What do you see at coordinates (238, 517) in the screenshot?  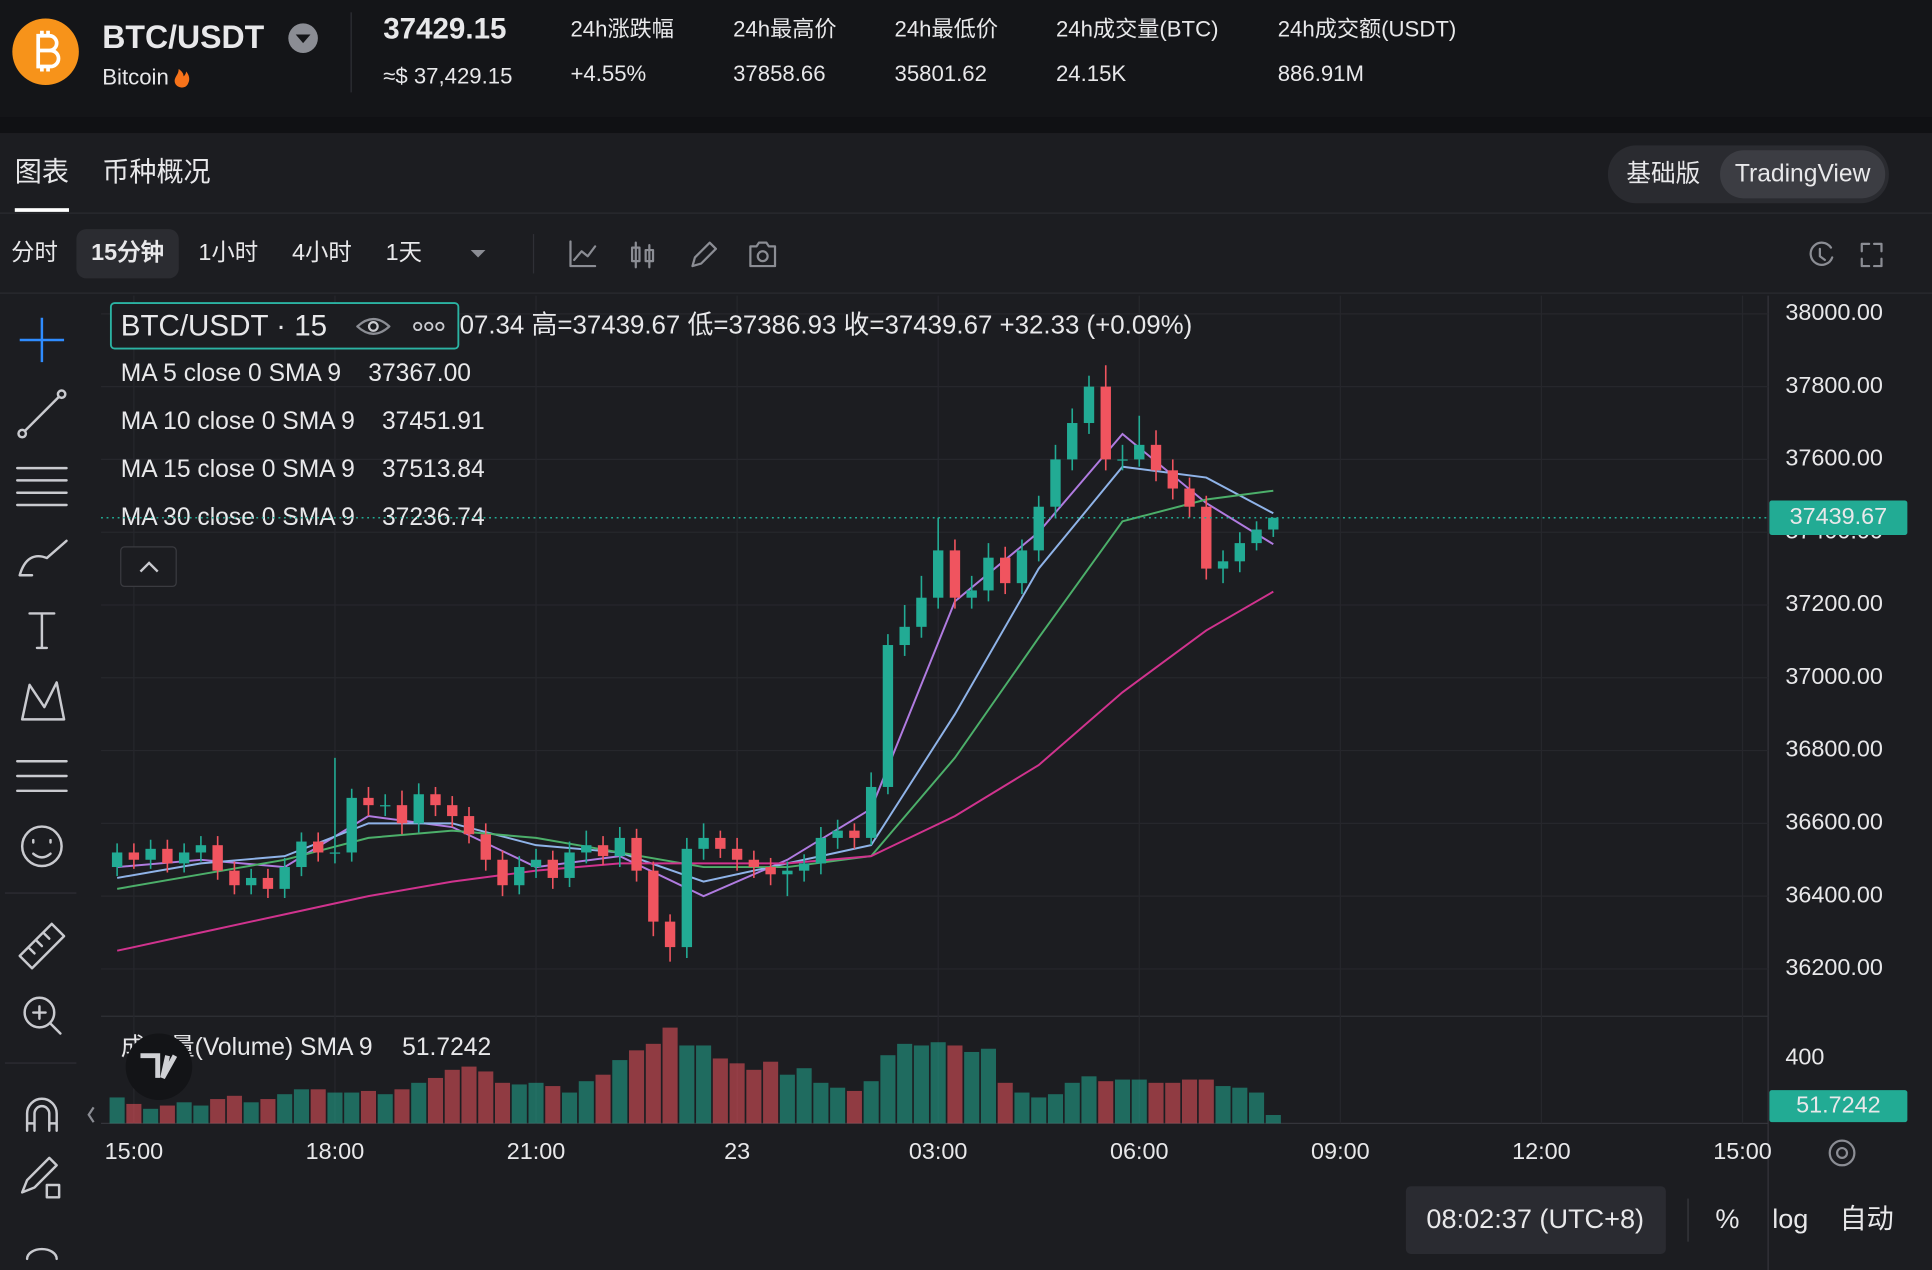 I see `ma-legend-name: MA 30 close 0 SMA 9` at bounding box center [238, 517].